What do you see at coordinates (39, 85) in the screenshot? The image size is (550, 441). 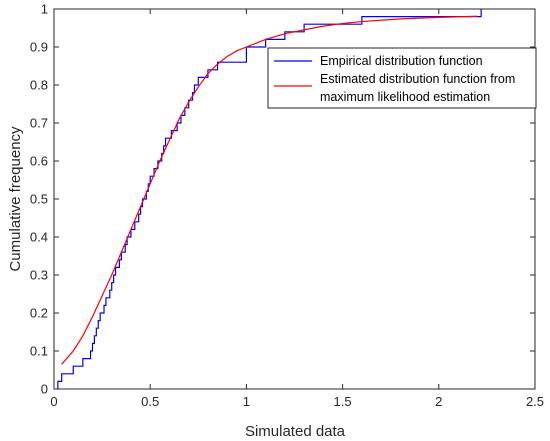 I see `y-tick-label: 0.8` at bounding box center [39, 85].